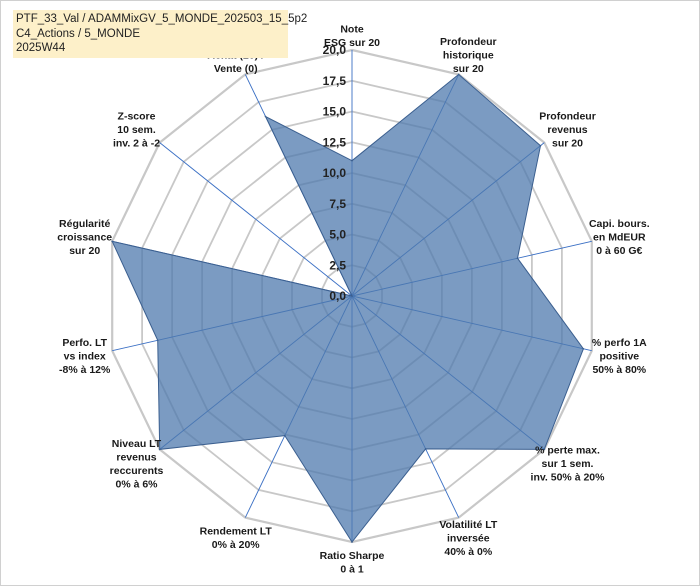  I want to click on axis-label-line: inversée, so click(468, 539).